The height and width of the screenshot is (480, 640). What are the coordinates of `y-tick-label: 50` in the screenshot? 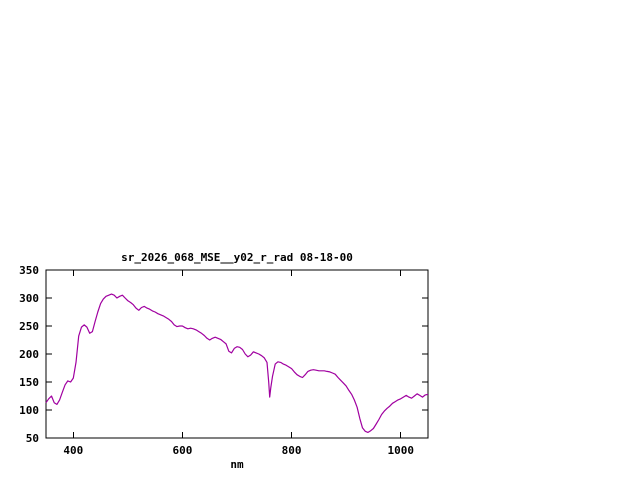 It's located at (32, 438).